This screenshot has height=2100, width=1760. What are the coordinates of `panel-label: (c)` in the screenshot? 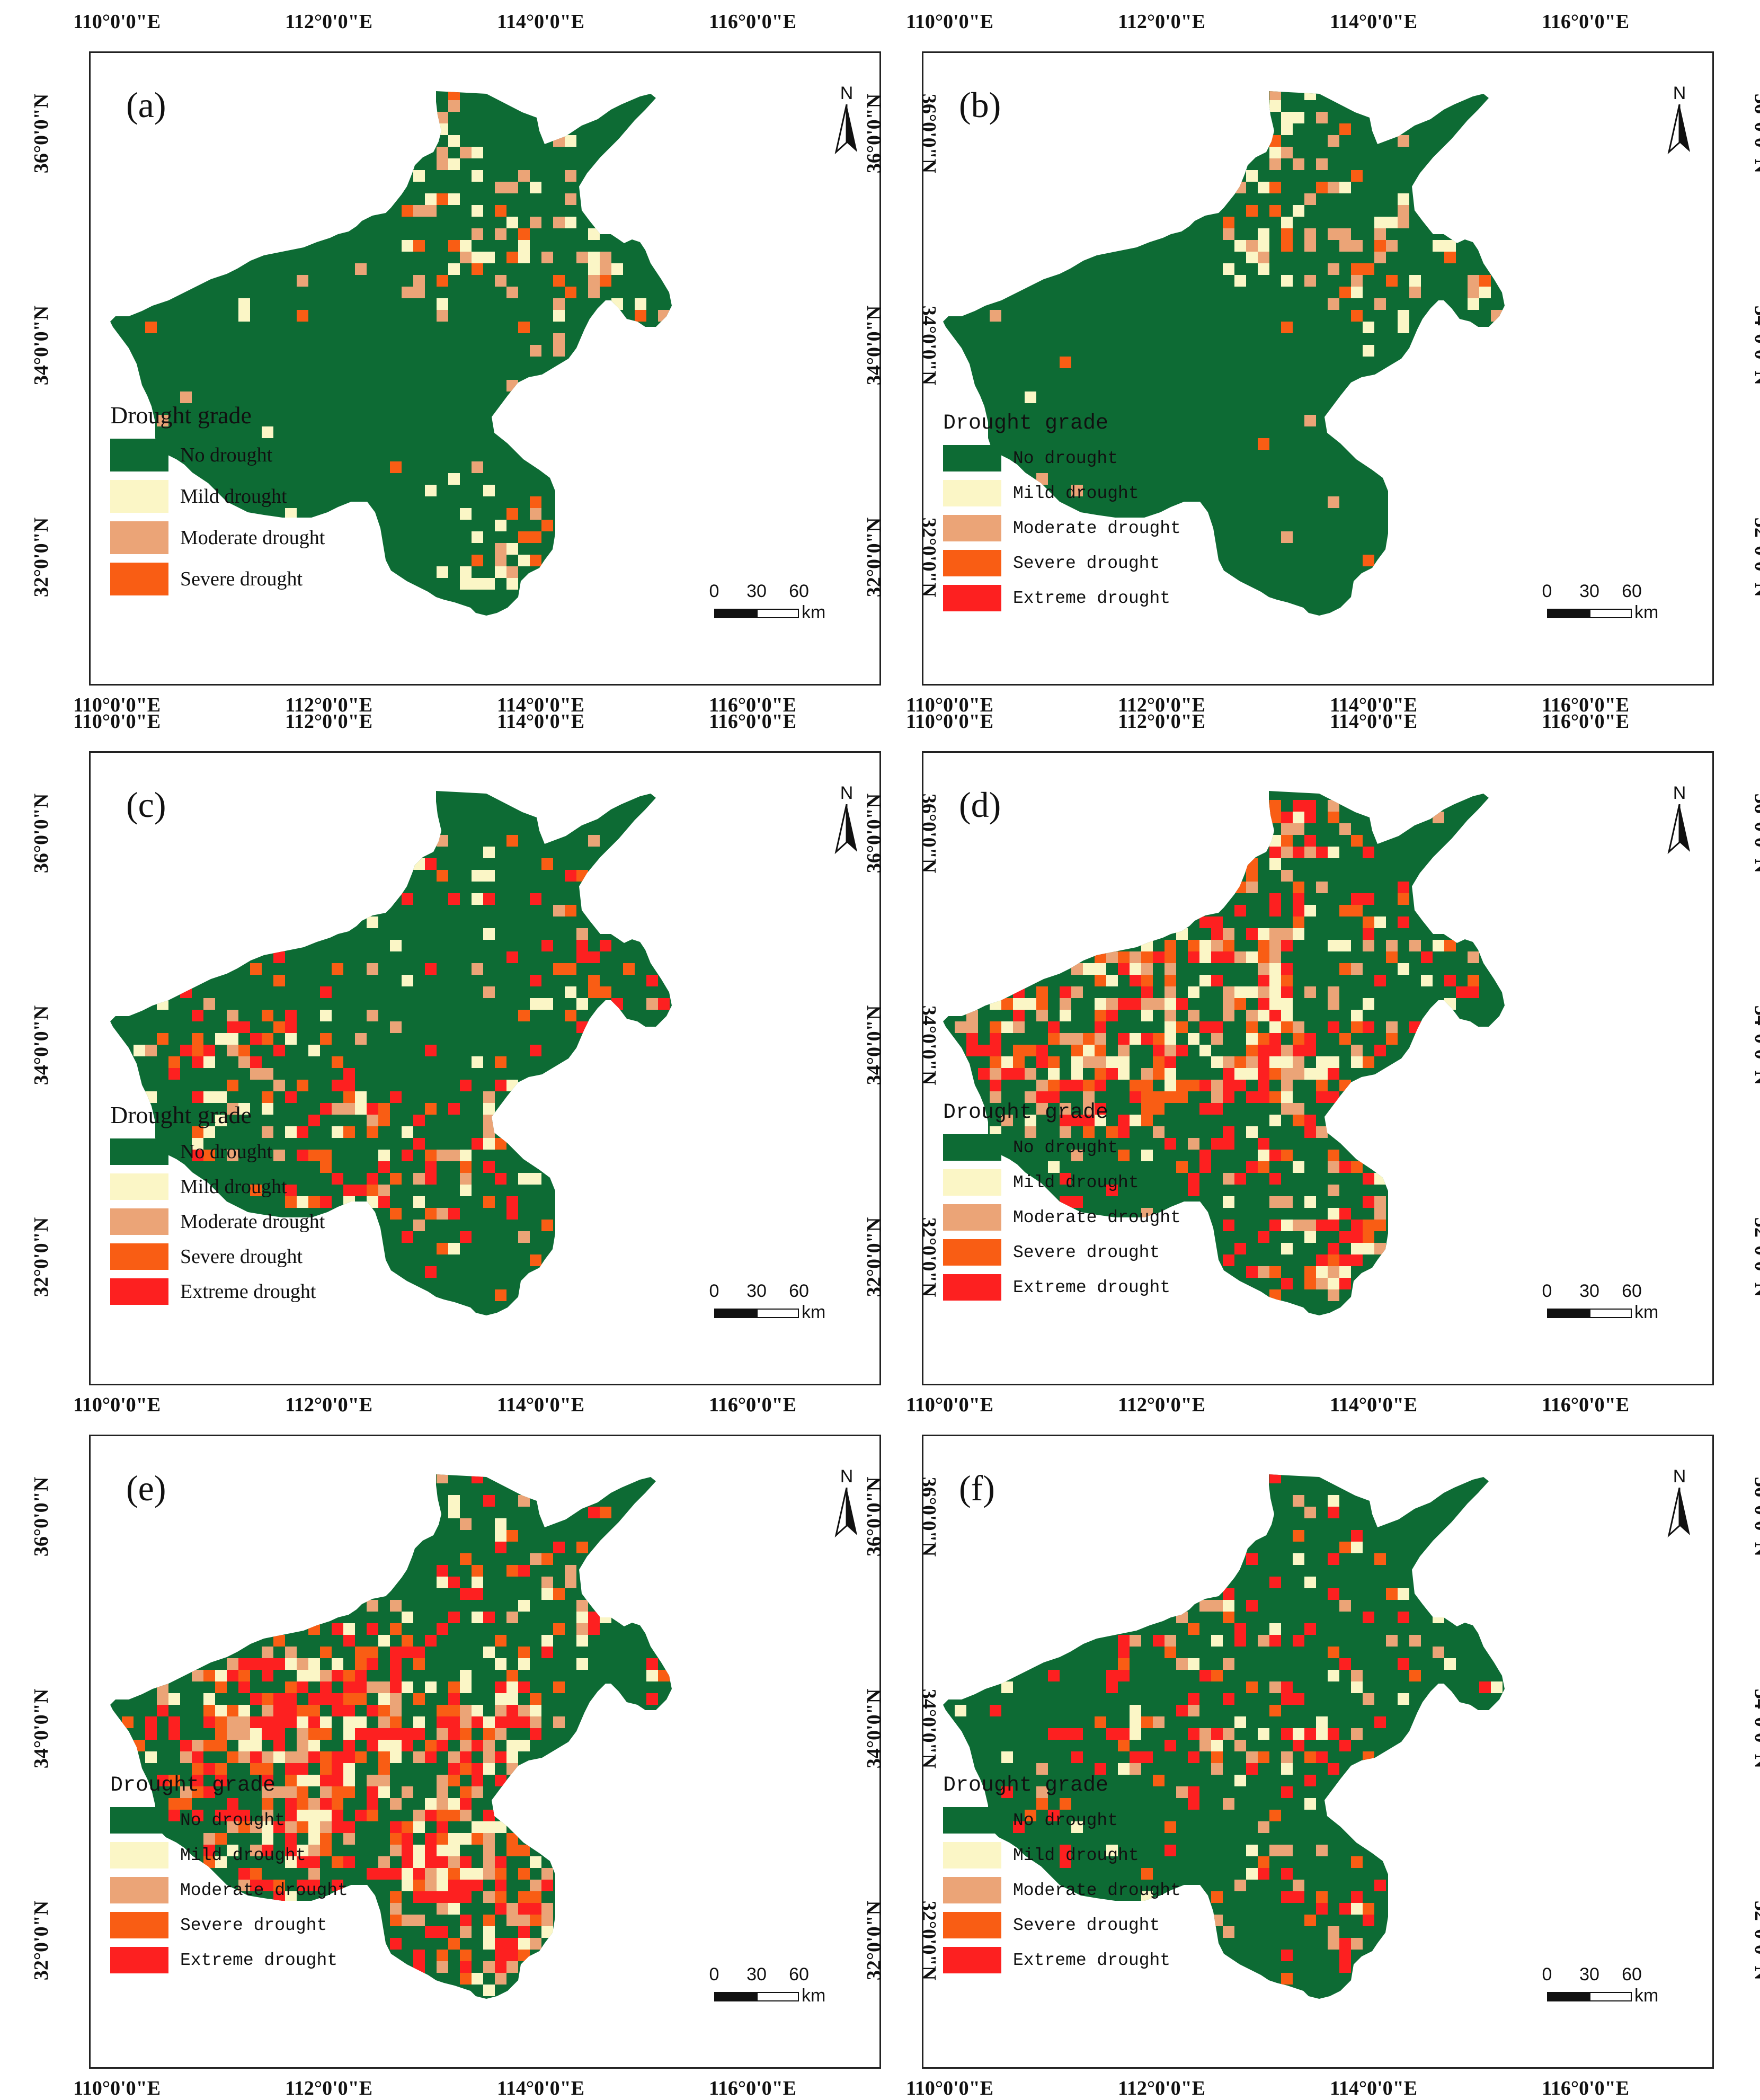 It's located at (146, 805).